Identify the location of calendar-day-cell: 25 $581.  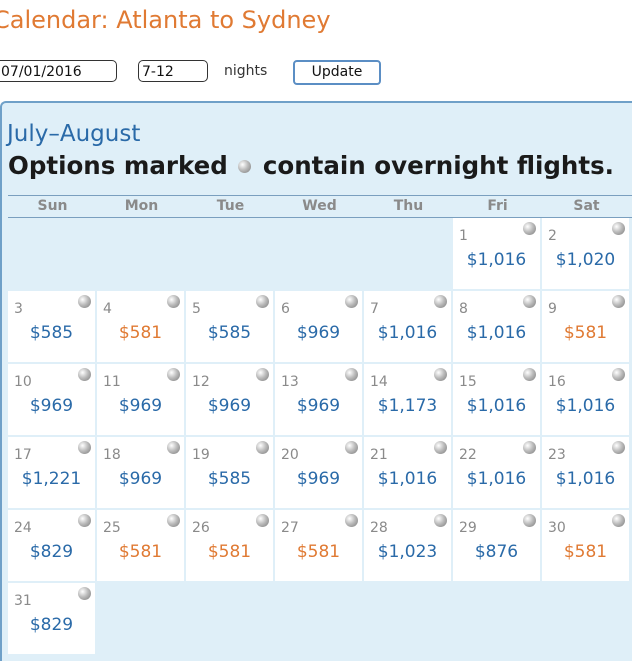
(140, 545).